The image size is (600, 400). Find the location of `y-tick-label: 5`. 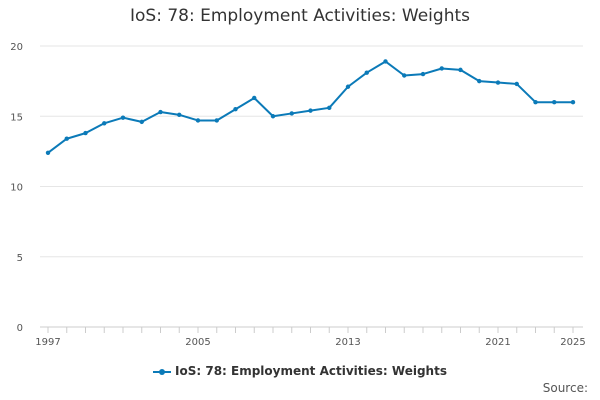

y-tick-label: 5 is located at coordinates (20, 258).